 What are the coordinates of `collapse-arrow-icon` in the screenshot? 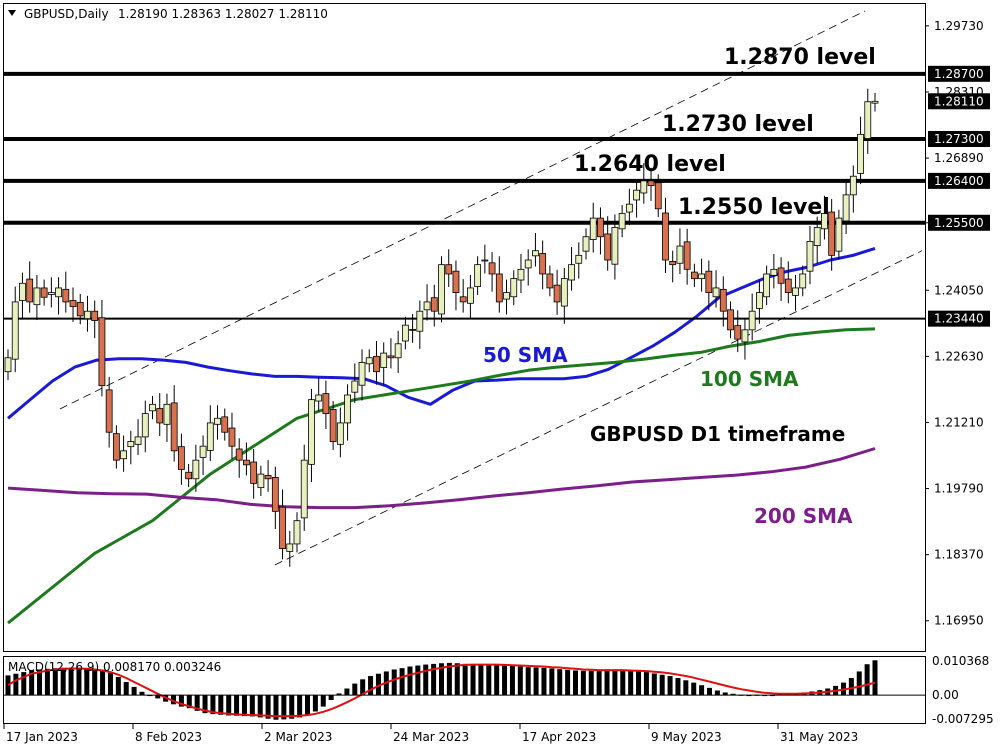 It's located at (12, 13).